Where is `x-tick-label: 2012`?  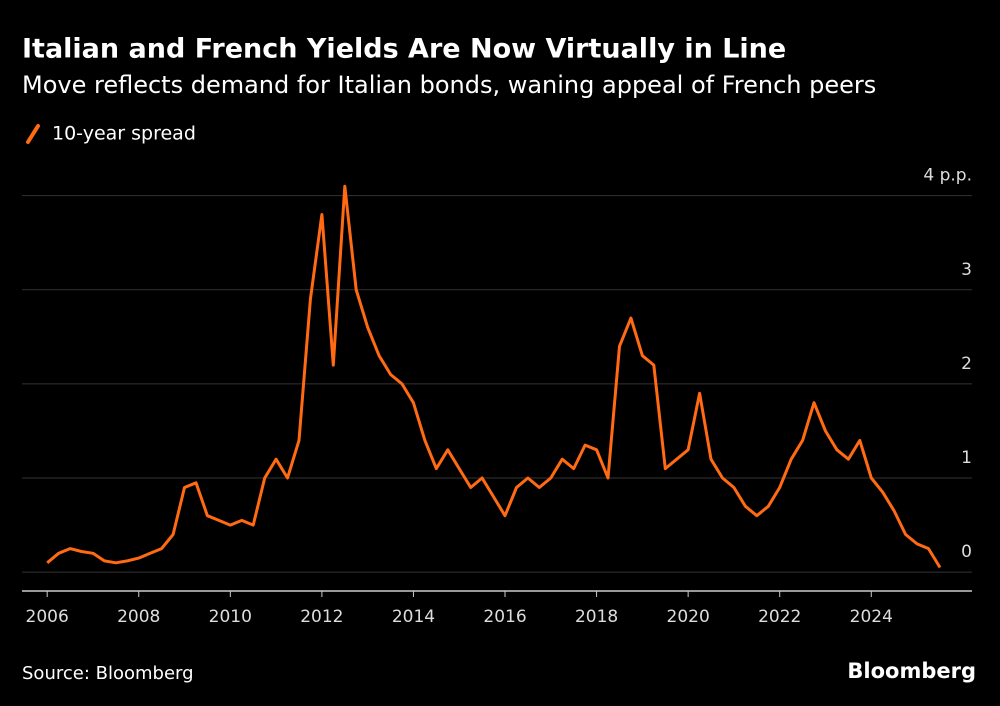 x-tick-label: 2012 is located at coordinates (321, 617).